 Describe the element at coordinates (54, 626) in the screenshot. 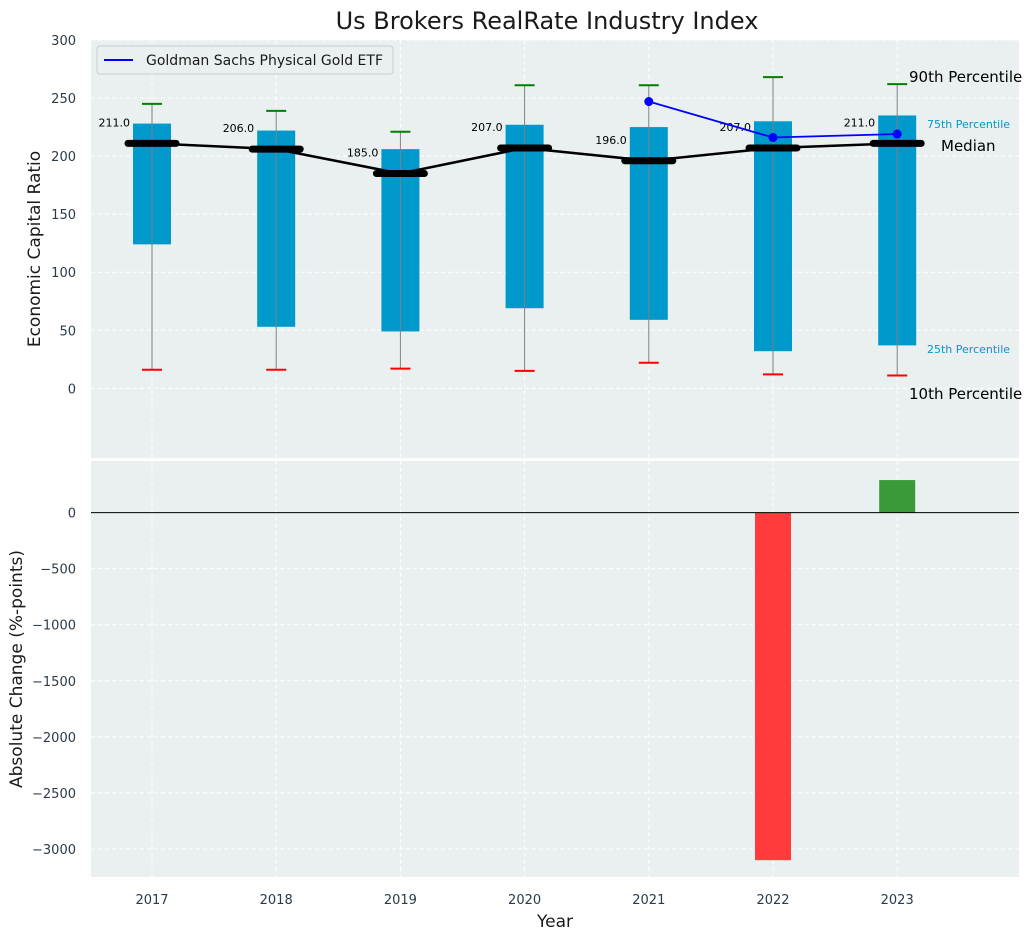

I see `bottom-y-tick-label: −1000` at that location.